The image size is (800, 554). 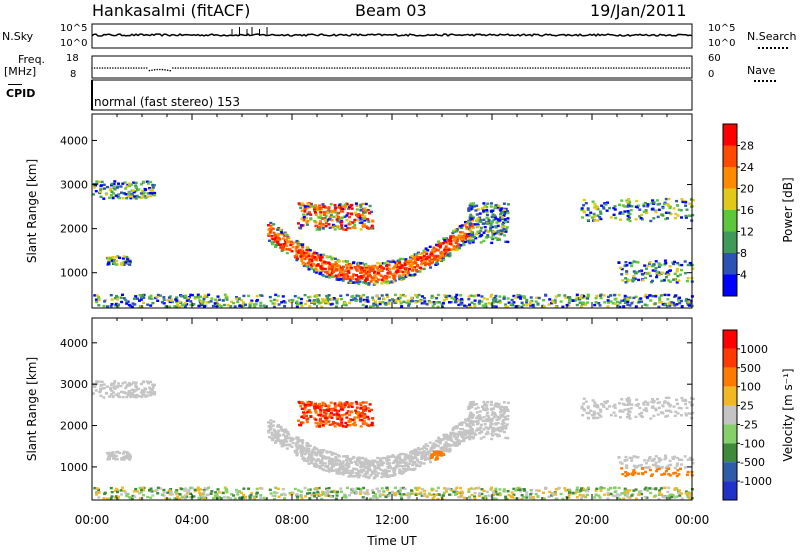 I want to click on colorbar-segment, so click(x=730, y=135).